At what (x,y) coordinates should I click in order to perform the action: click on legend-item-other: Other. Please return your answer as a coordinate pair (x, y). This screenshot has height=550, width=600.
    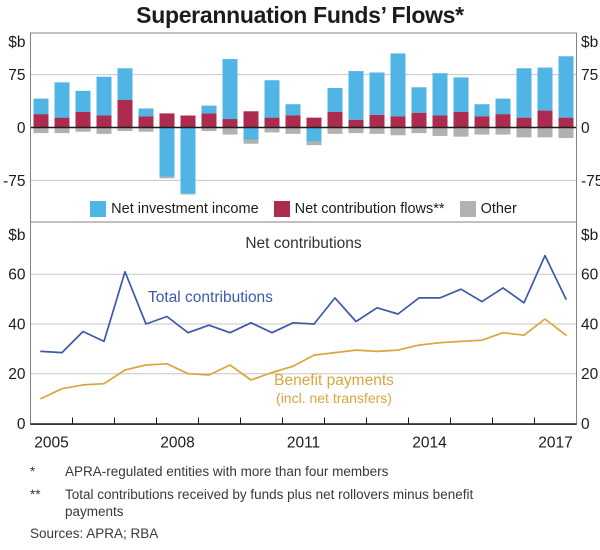
    Looking at the image, I should click on (488, 209).